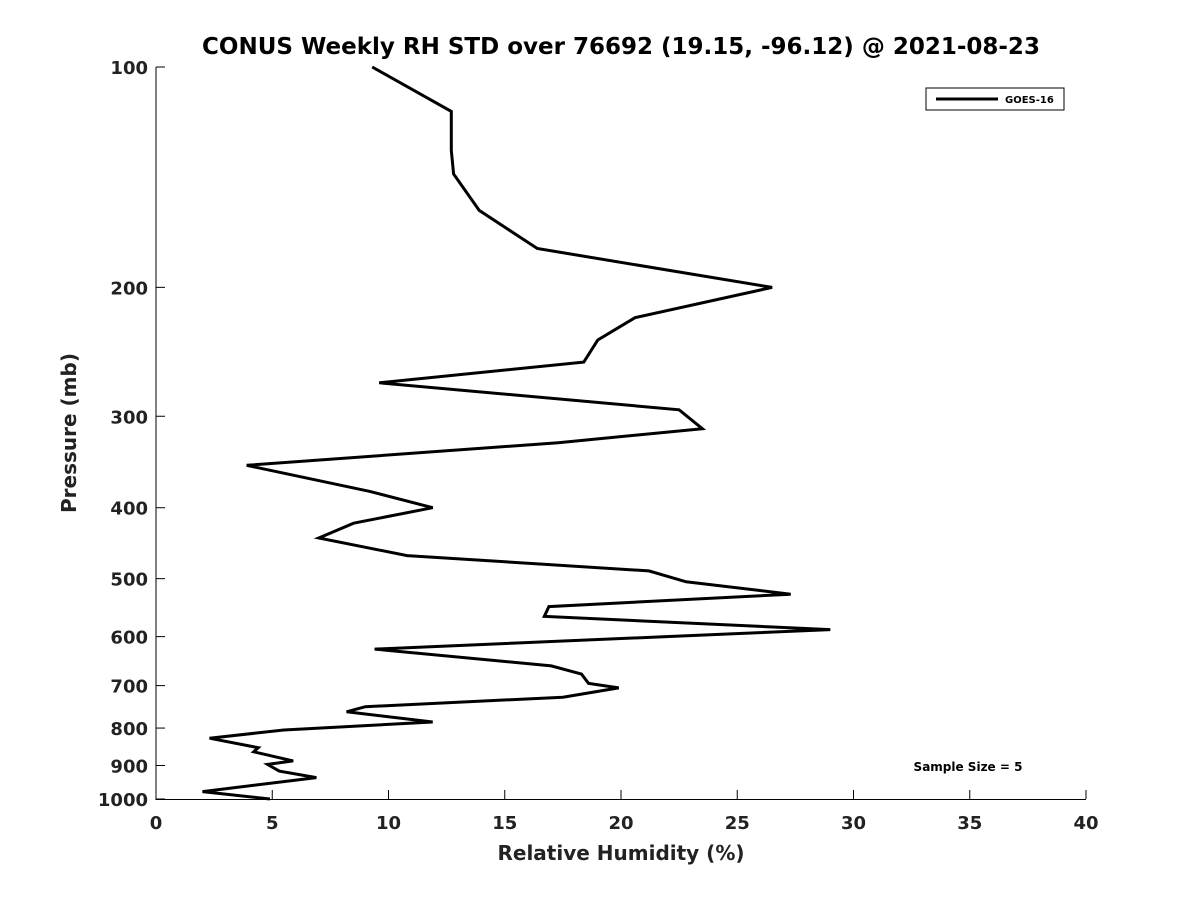 The image size is (1200, 900). Describe the element at coordinates (995, 99) in the screenshot. I see `legend: GOES-16` at that location.